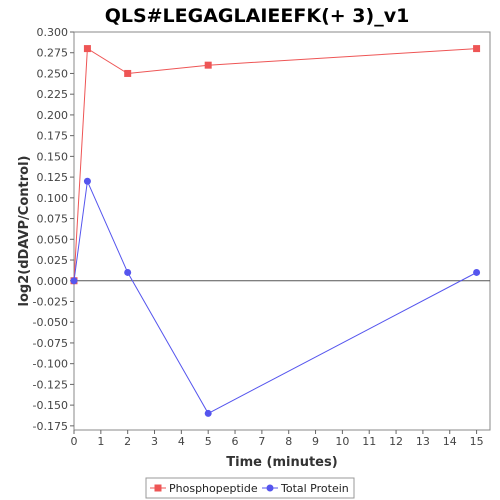 This screenshot has width=500, height=500. I want to click on legend-total-protein-marker, so click(270, 488).